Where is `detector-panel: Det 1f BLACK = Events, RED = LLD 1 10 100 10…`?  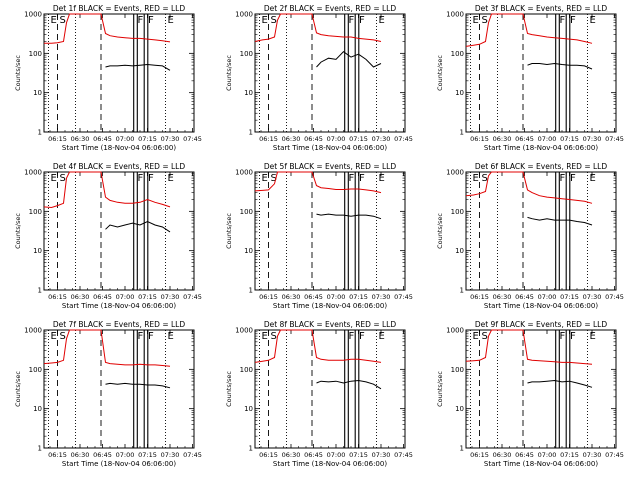
detector-panel: Det 1f BLACK = Events, RED = LLD 1 10 100 10… is located at coordinates (108, 78).